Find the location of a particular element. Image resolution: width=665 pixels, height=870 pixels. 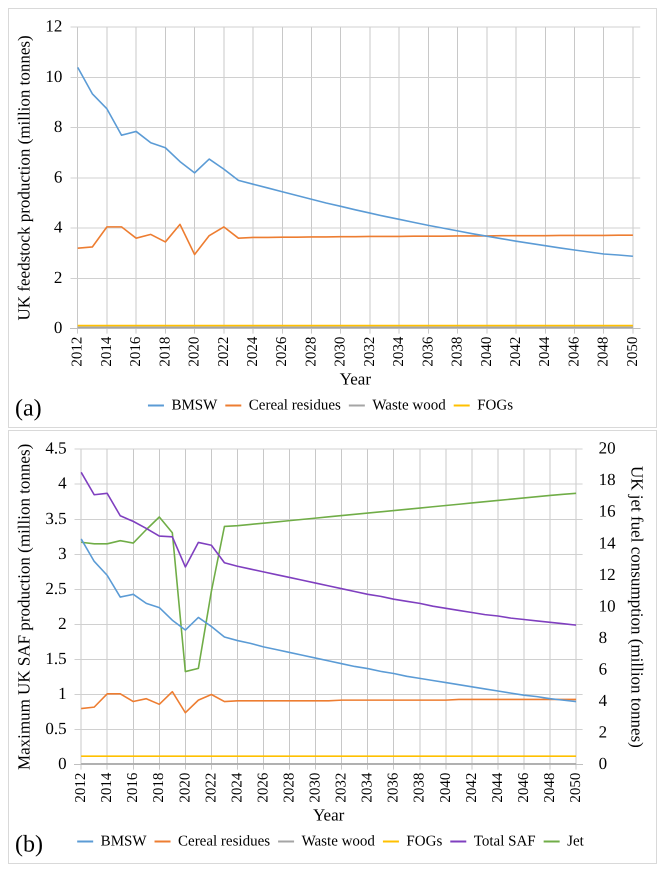

y-tick-label: 8 is located at coordinates (58, 126).